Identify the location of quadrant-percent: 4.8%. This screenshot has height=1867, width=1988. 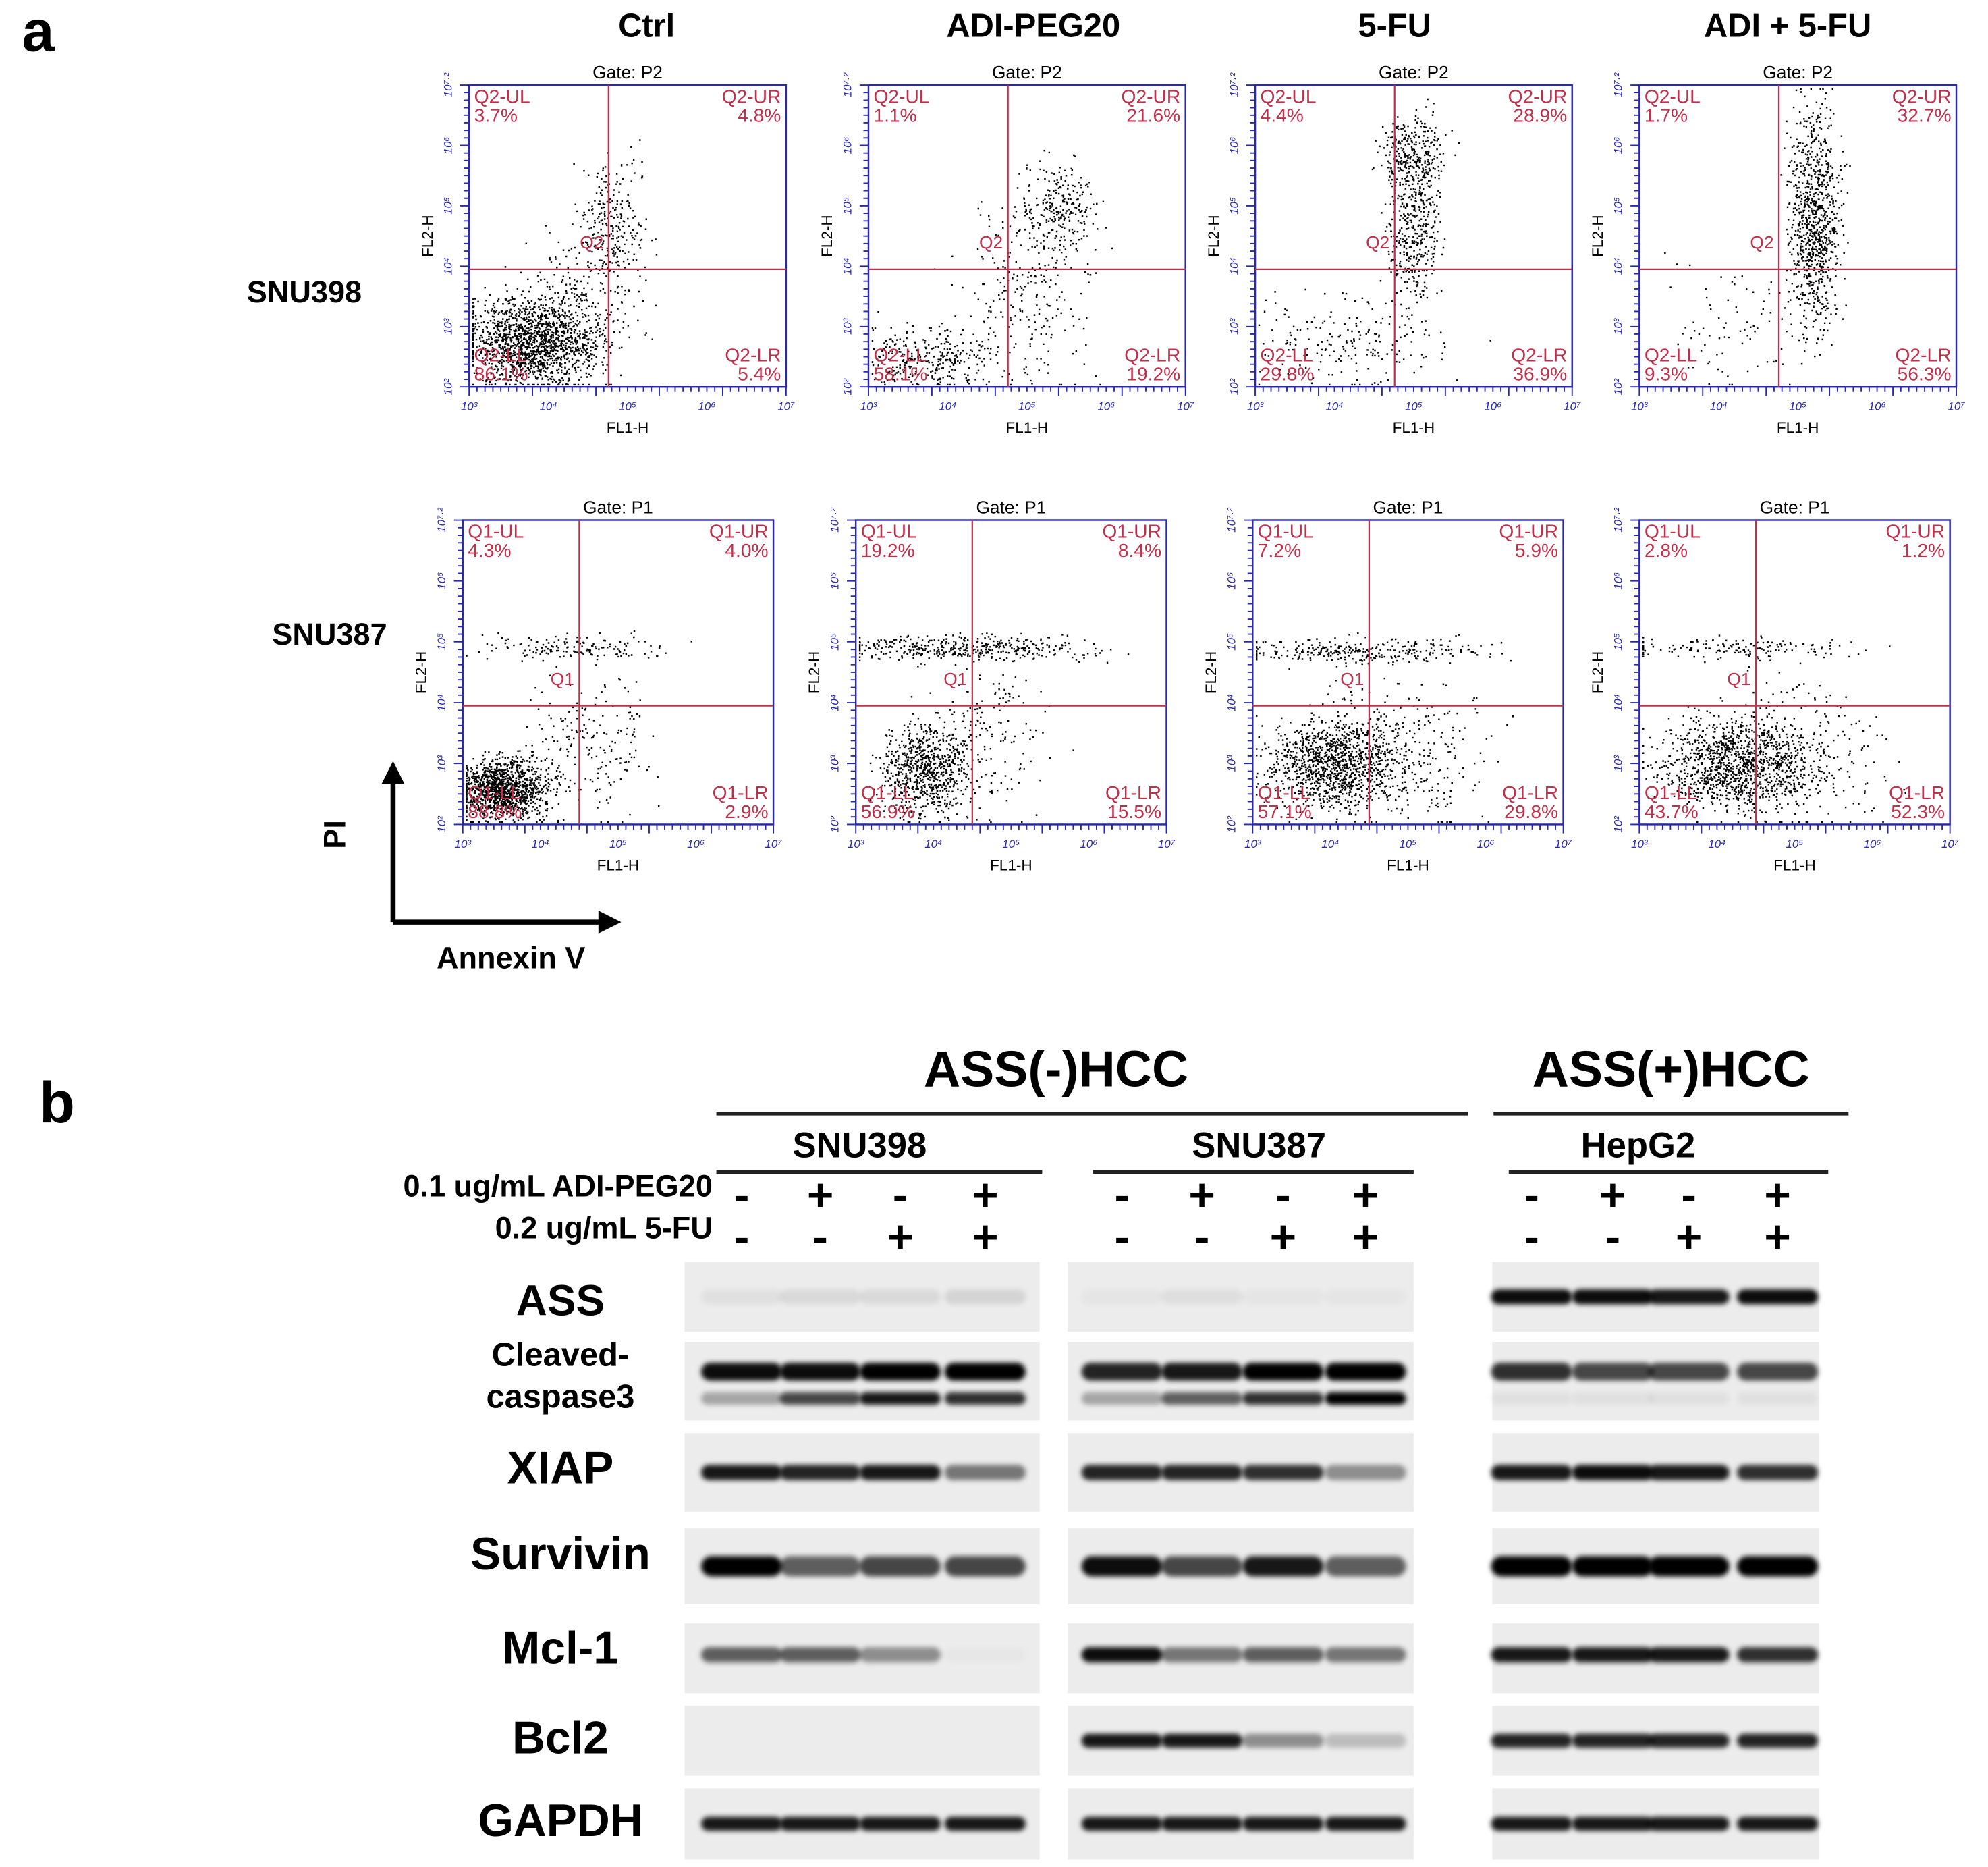
(759, 115).